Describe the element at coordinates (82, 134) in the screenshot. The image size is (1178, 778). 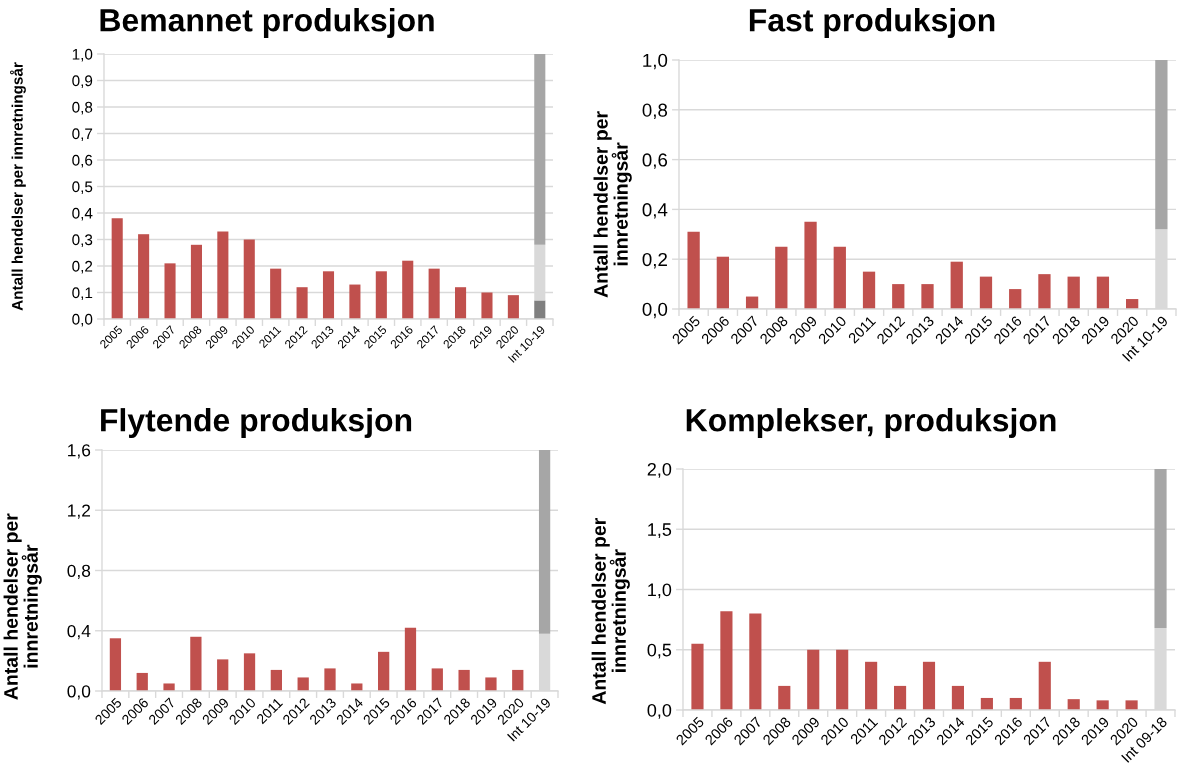
I see `y-tick-label: 0,7` at that location.